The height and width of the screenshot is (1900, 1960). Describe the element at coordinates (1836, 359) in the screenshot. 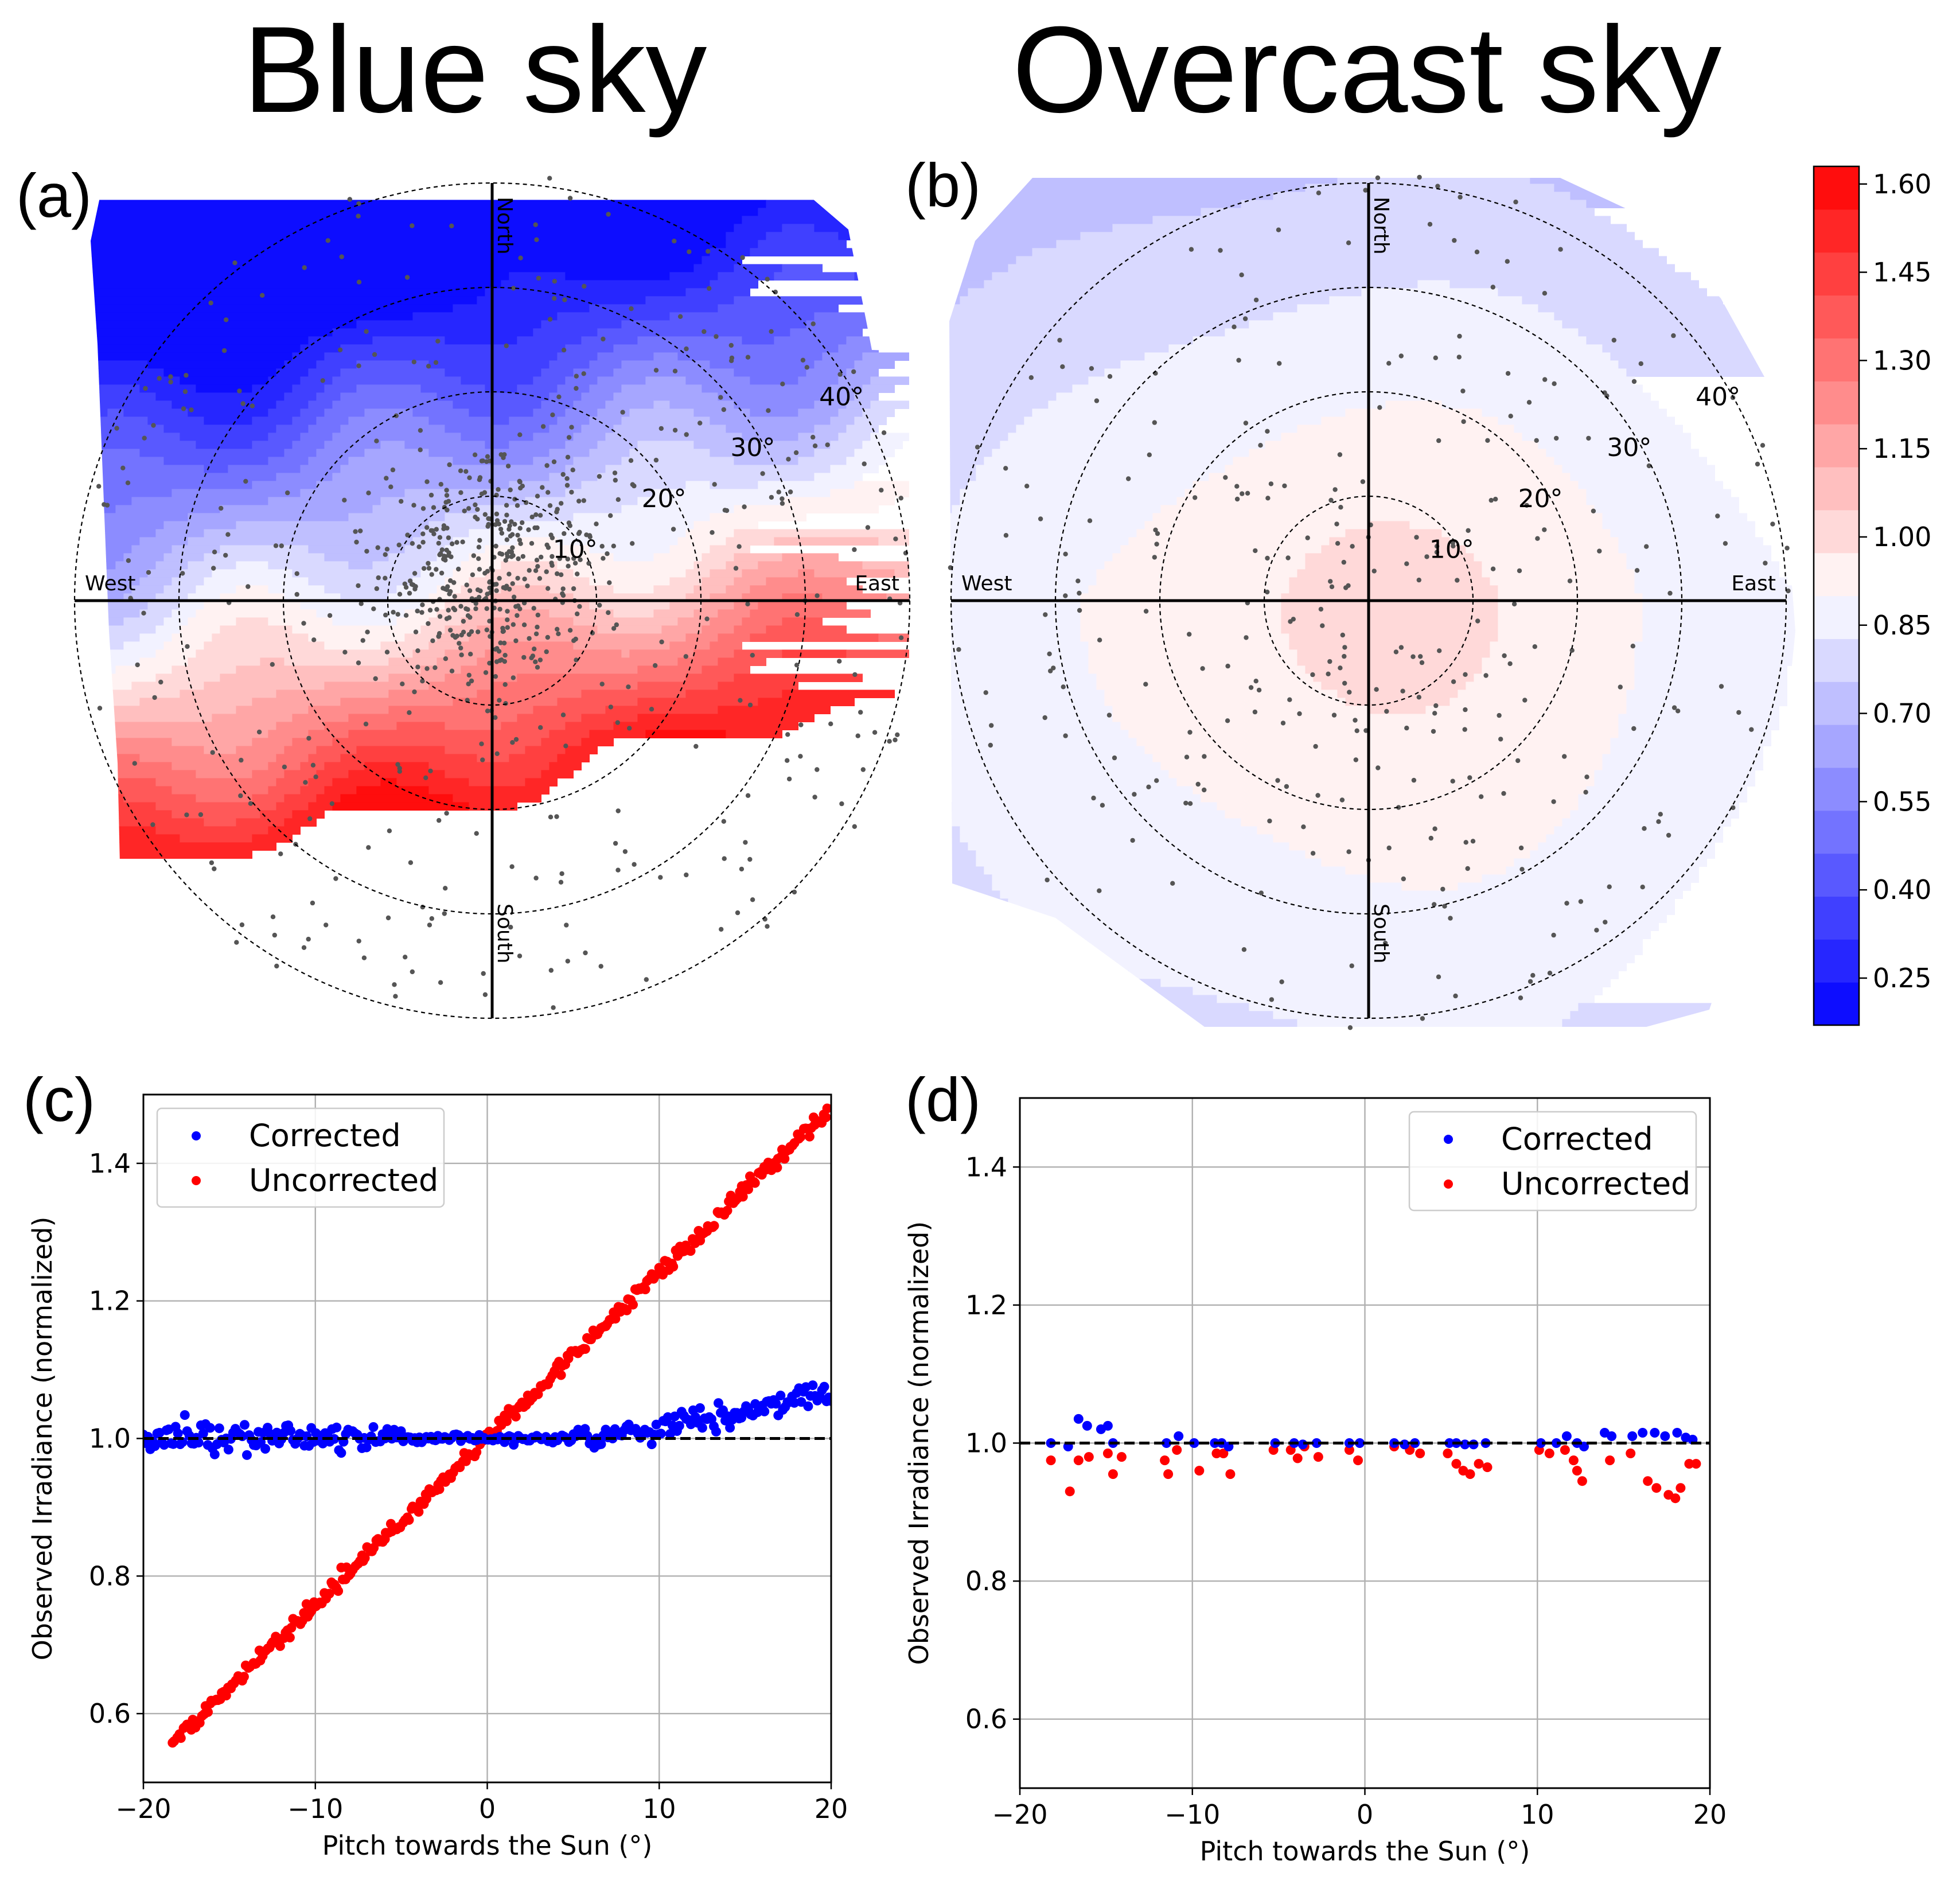

I see `colorbar-band` at that location.